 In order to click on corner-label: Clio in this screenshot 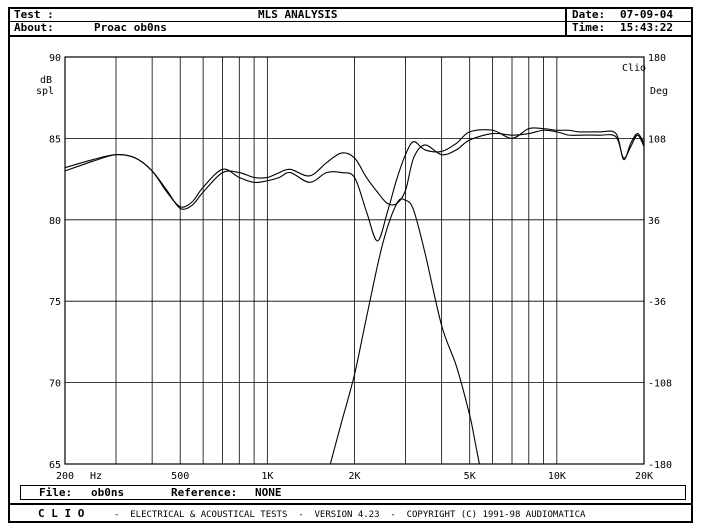, I will do `click(634, 68)`.